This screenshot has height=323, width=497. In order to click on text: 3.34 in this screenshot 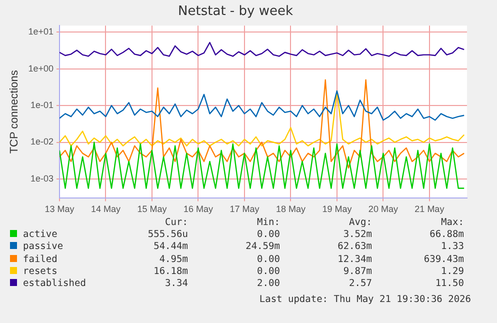, I will do `click(176, 283)`.